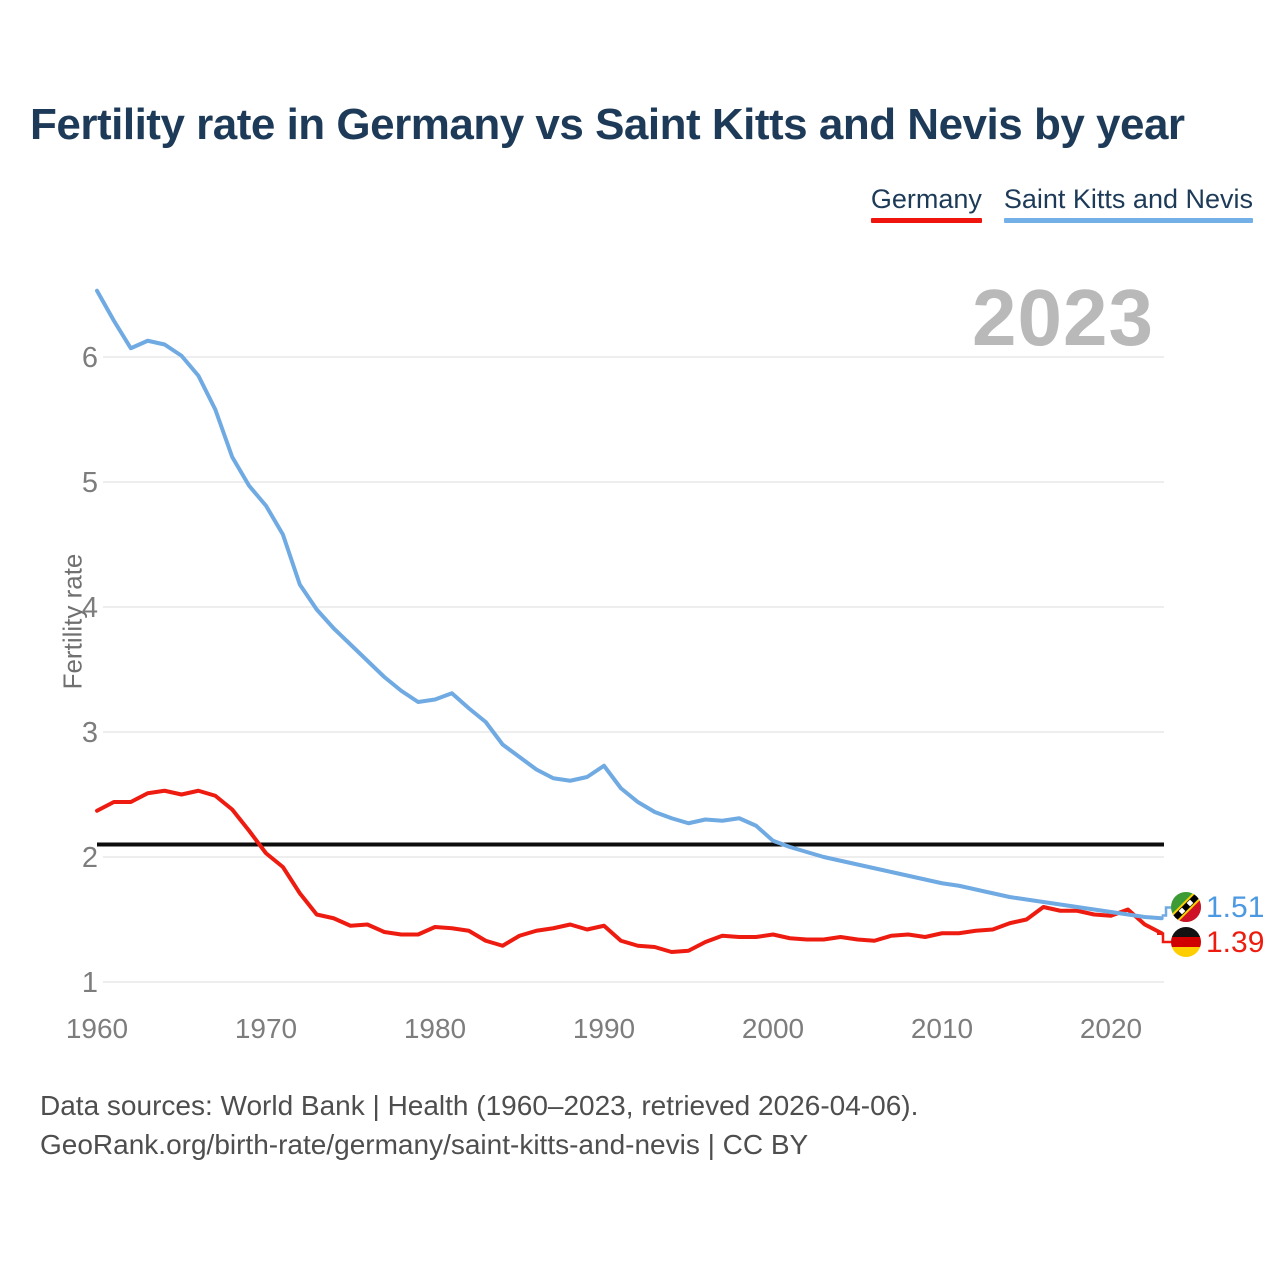 Image resolution: width=1280 pixels, height=1280 pixels. Describe the element at coordinates (1186, 942) in the screenshot. I see `germany-flag-icon` at that location.